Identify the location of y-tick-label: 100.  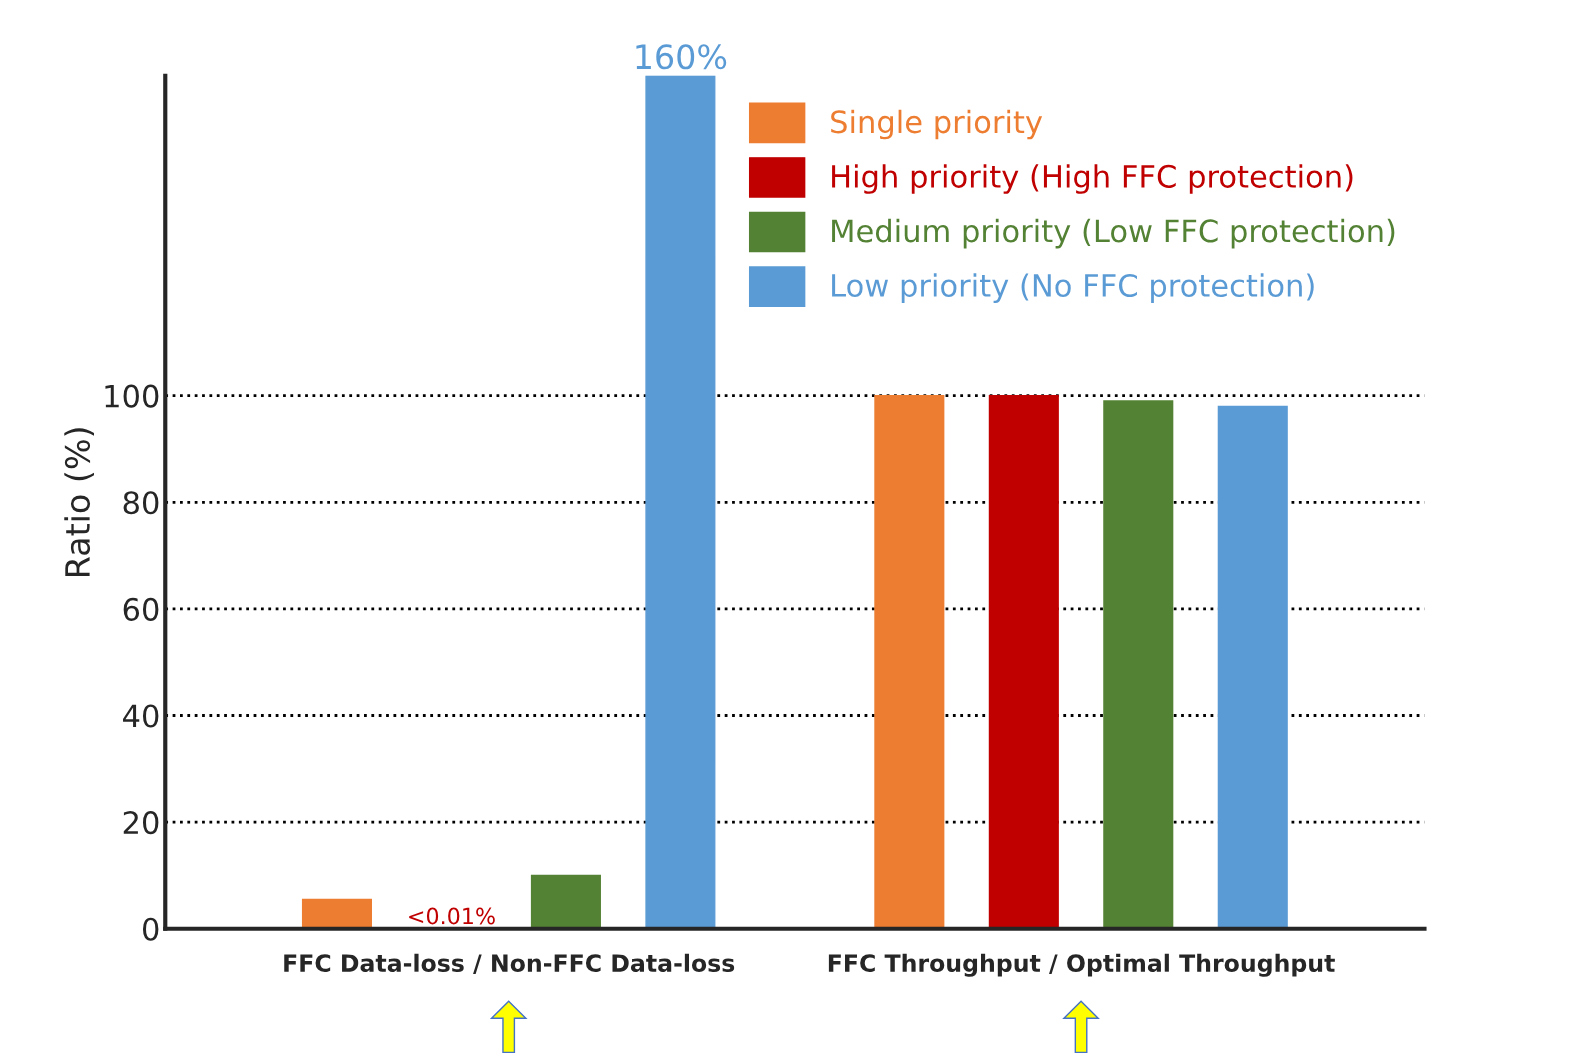
(132, 396).